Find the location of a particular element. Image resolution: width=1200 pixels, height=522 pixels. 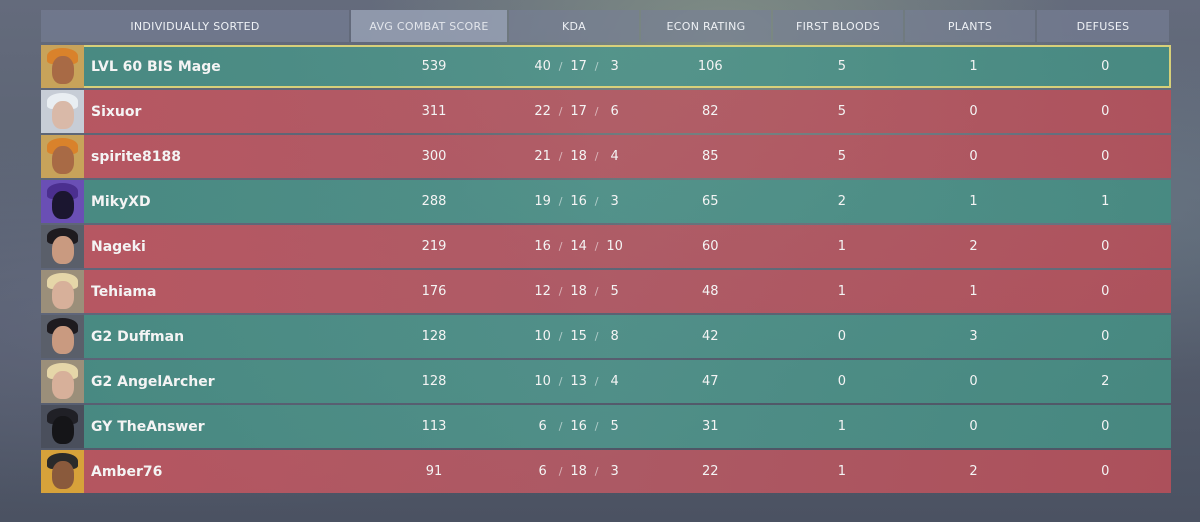

player-name: G2 AngelArcher is located at coordinates (153, 381).